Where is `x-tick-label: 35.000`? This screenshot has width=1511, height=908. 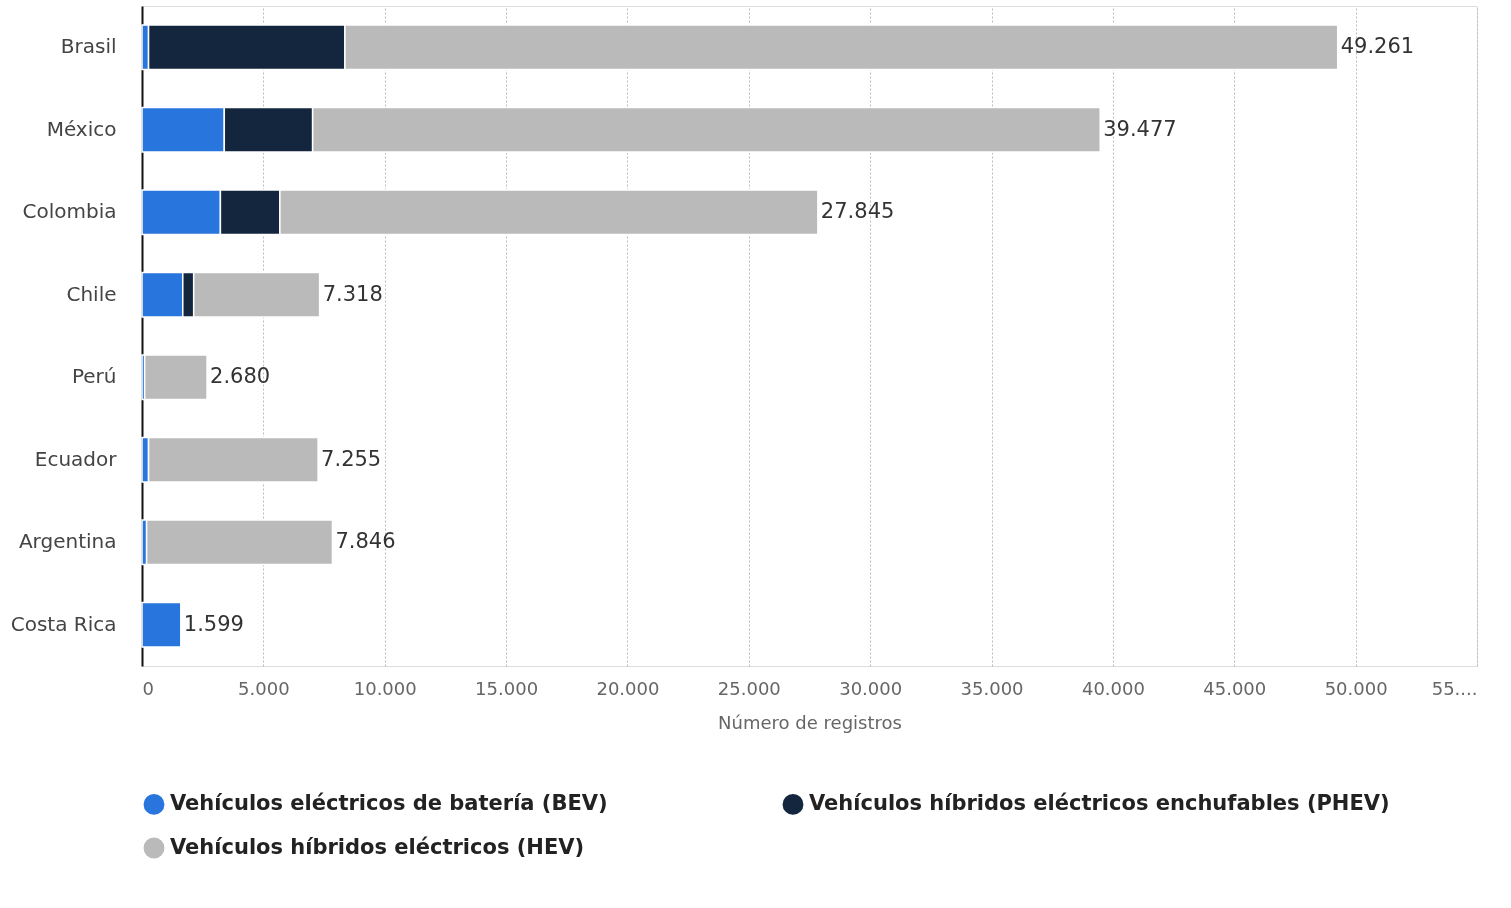 x-tick-label: 35.000 is located at coordinates (992, 688).